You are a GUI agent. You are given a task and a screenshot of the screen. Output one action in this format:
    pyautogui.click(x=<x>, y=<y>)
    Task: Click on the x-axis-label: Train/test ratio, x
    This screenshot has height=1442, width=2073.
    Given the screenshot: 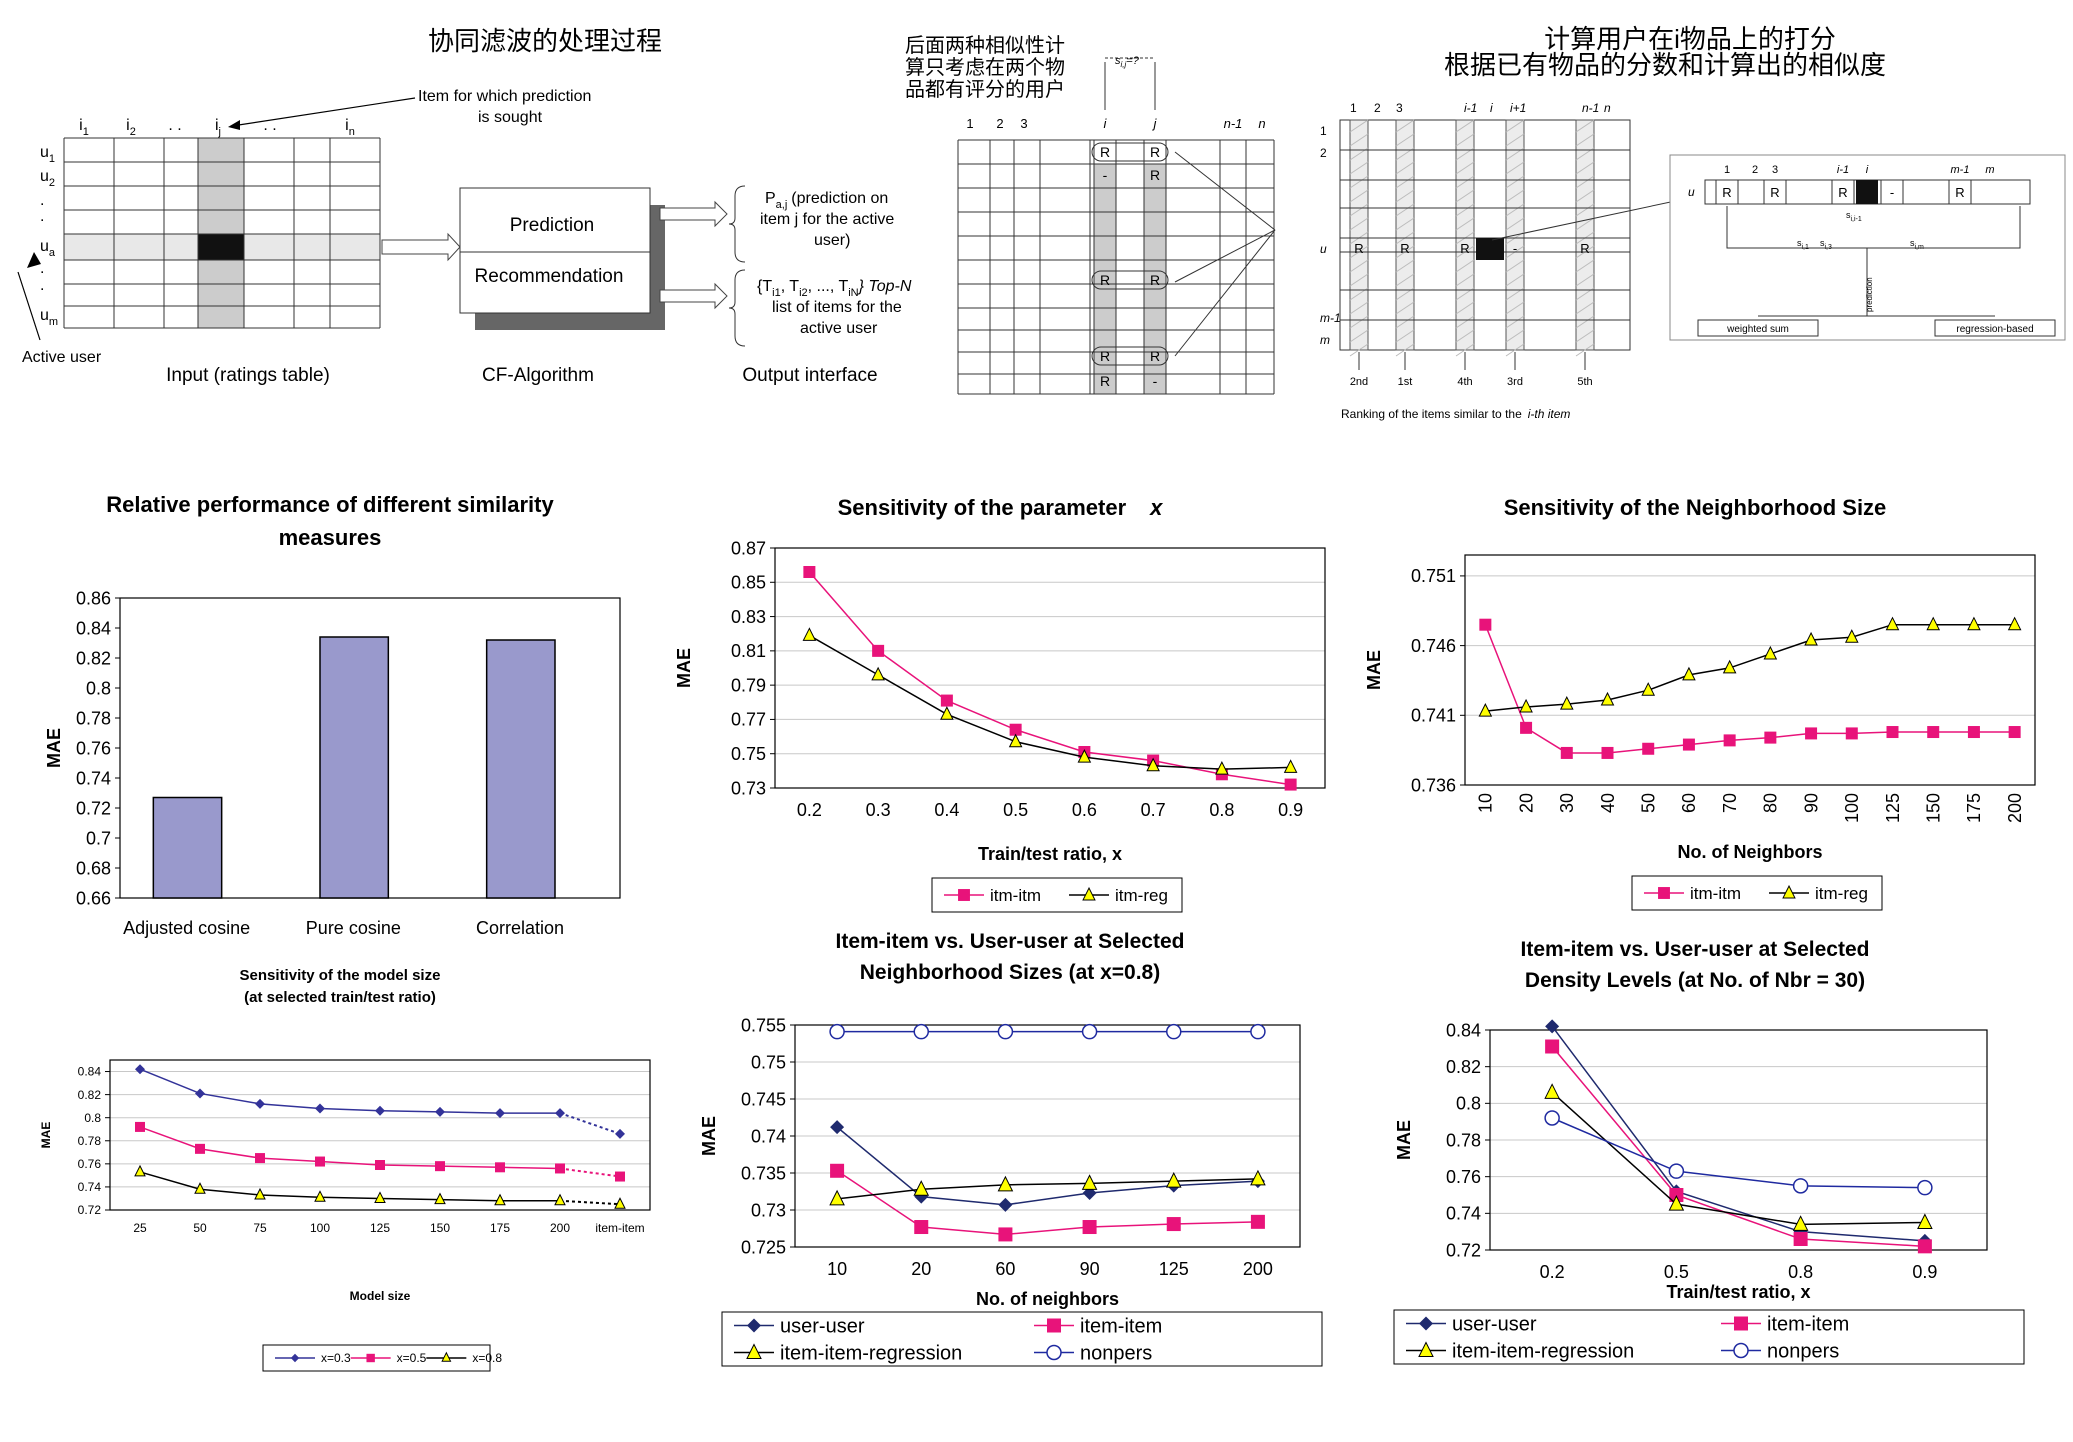 What is the action you would take?
    pyautogui.click(x=1738, y=1292)
    